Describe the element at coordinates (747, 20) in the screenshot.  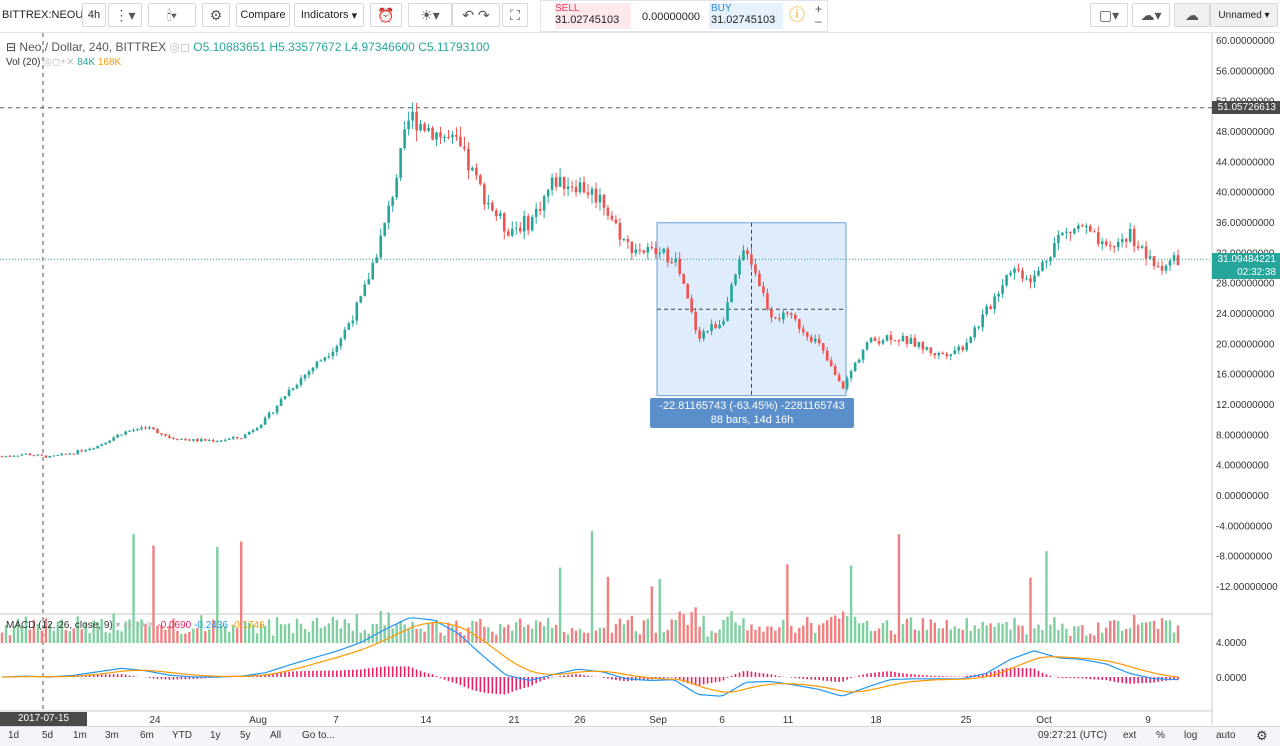
I see `buy-price: 31.02745103` at that location.